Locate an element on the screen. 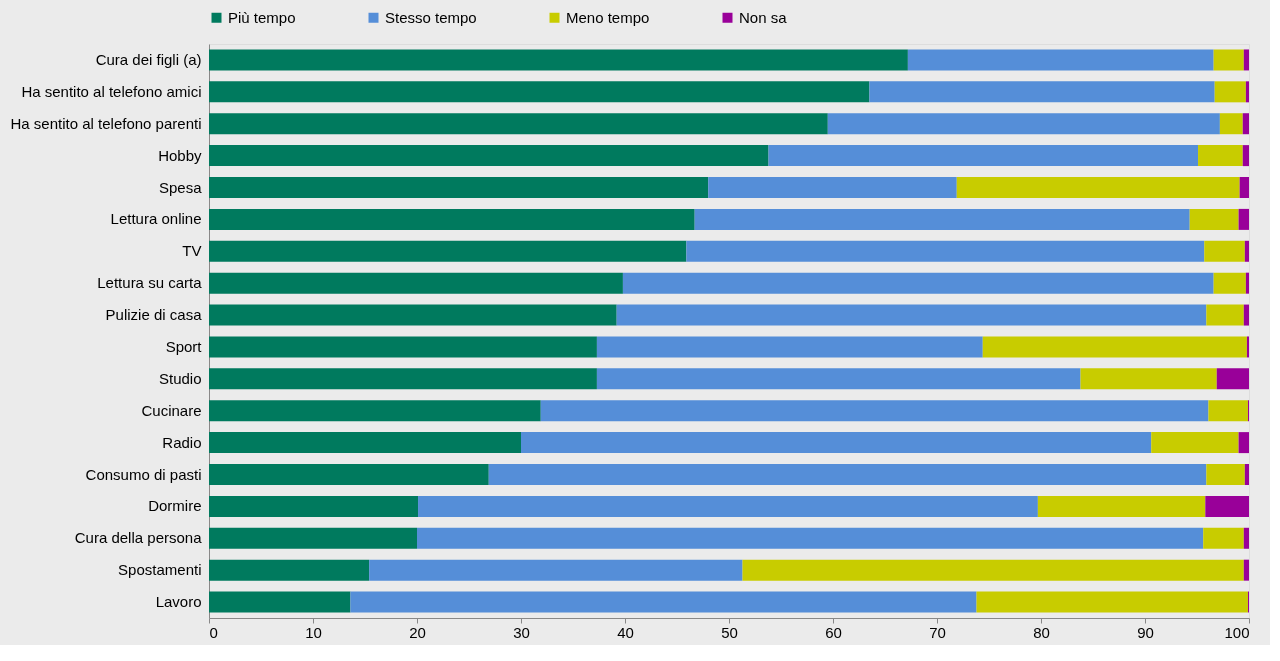 The height and width of the screenshot is (661, 1280). x-tick-label: 70 is located at coordinates (937, 632).